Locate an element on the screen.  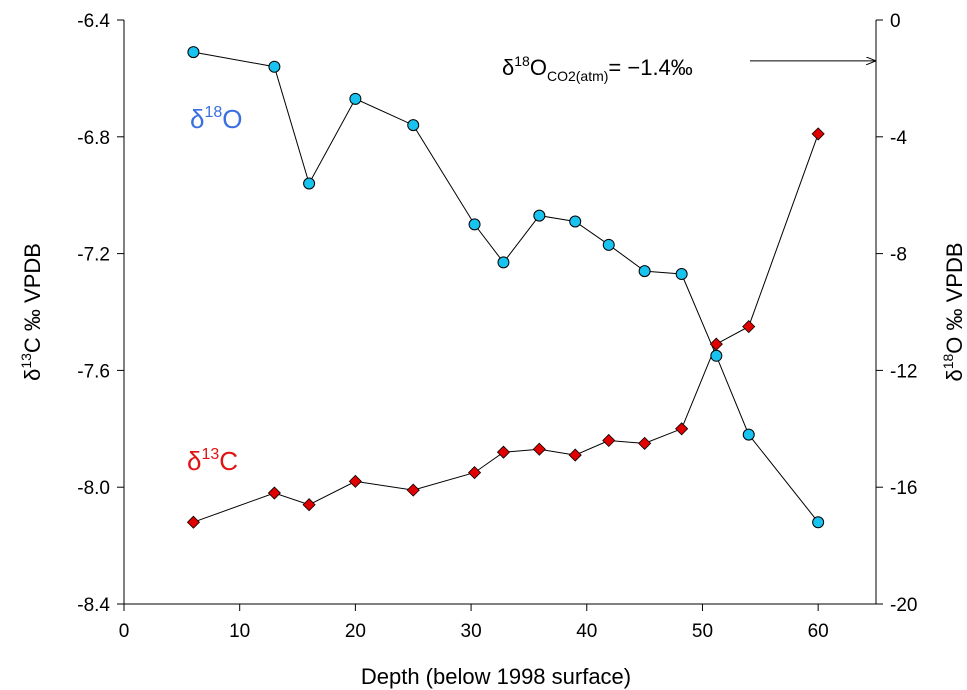
left-y-axis-ticks: -8.4 -8.0 -7.6 -7.2 -6.8 -6.4 is located at coordinates (100, 313).